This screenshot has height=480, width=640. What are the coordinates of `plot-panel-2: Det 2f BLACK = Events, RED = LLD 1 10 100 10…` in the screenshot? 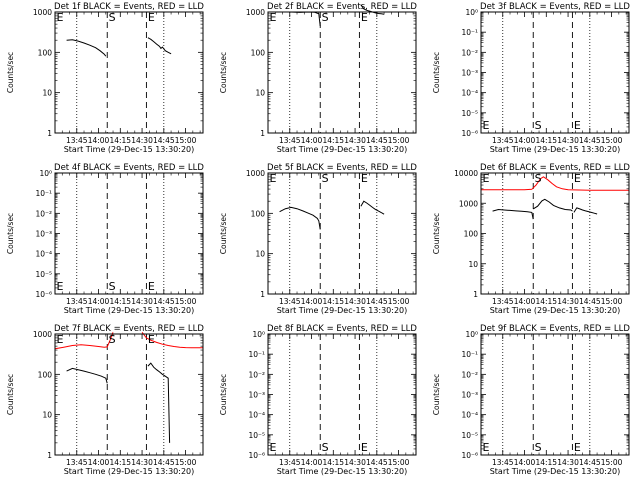 It's located at (318, 78).